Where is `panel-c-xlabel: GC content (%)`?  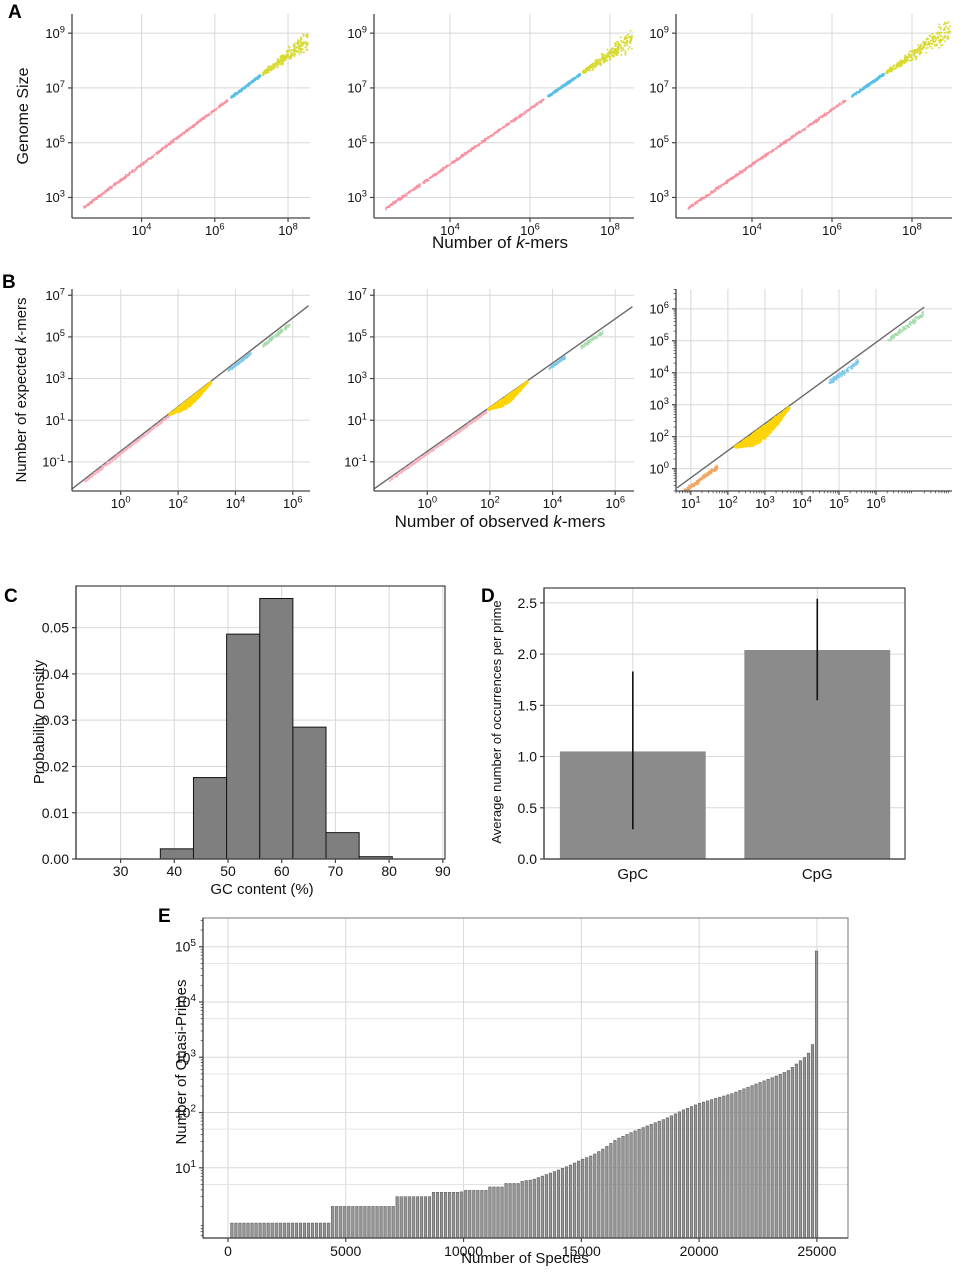 panel-c-xlabel: GC content (%) is located at coordinates (262, 889).